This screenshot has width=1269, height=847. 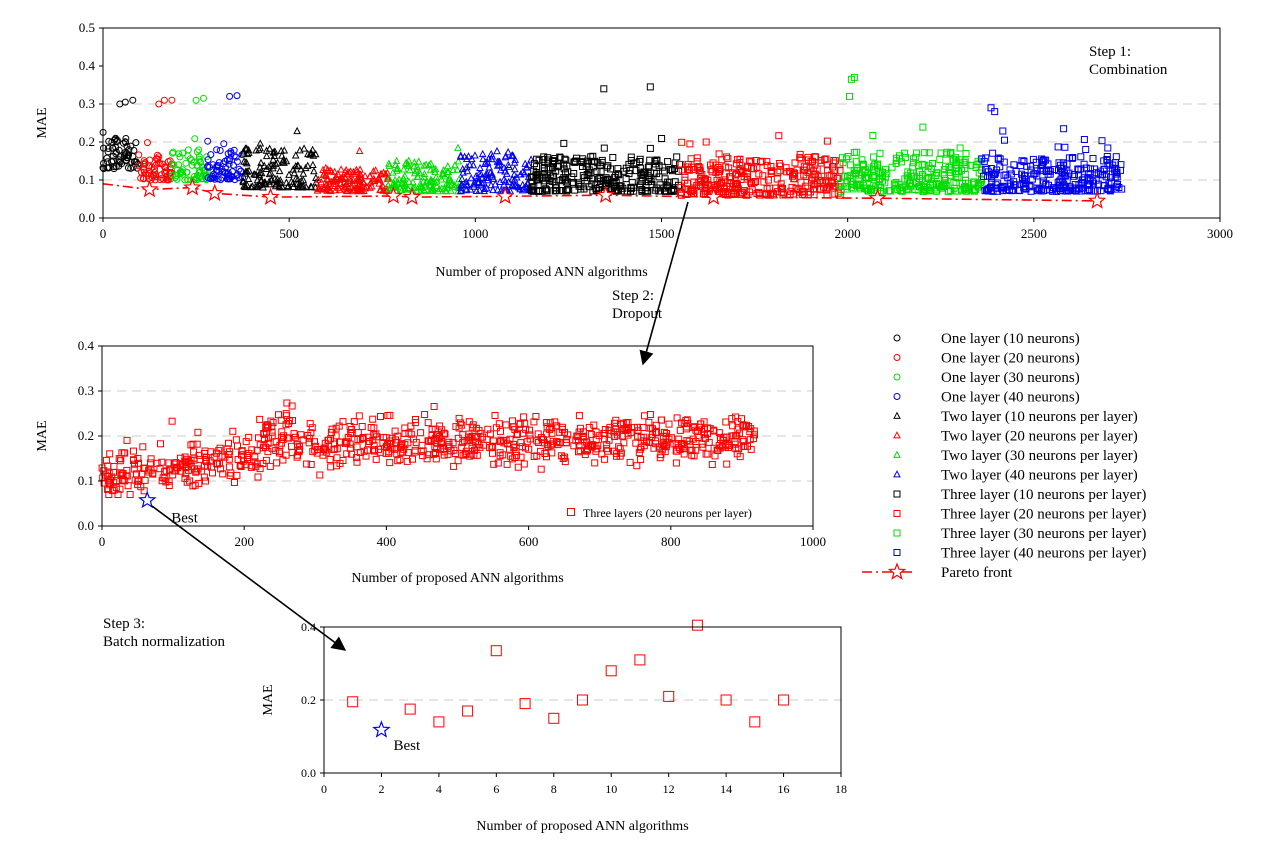 I want to click on x-tick-label: 8, so click(x=554, y=789).